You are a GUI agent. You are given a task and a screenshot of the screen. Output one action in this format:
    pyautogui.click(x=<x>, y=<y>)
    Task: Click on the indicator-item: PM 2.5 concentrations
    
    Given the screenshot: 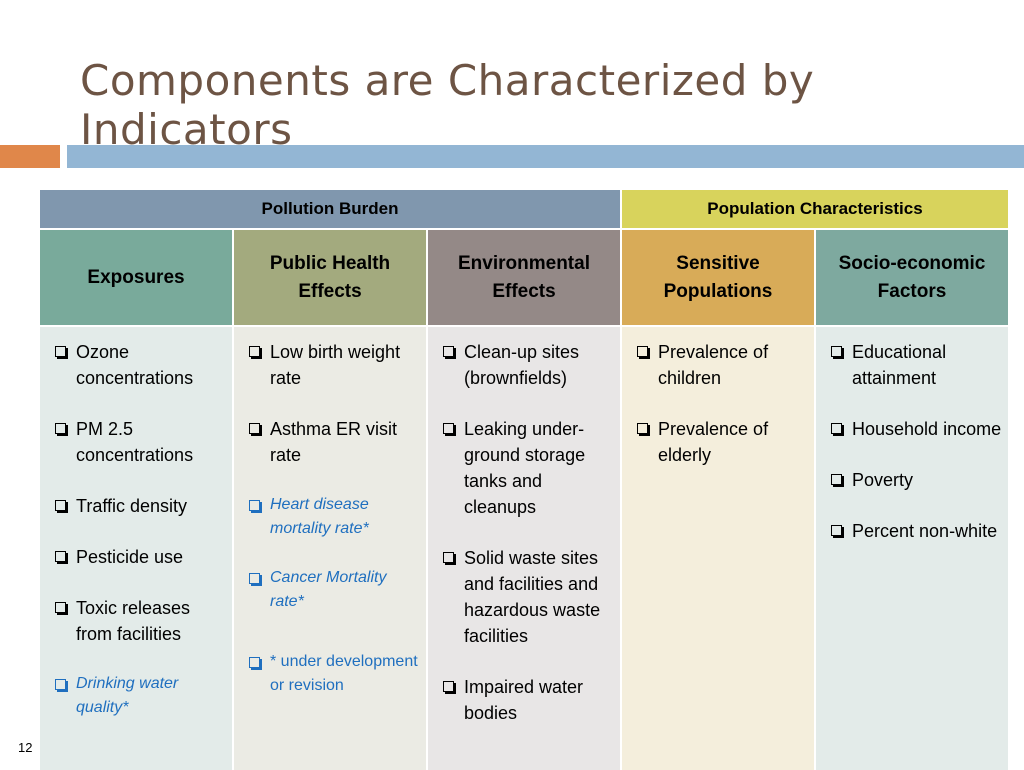 What is the action you would take?
    pyautogui.click(x=140, y=442)
    